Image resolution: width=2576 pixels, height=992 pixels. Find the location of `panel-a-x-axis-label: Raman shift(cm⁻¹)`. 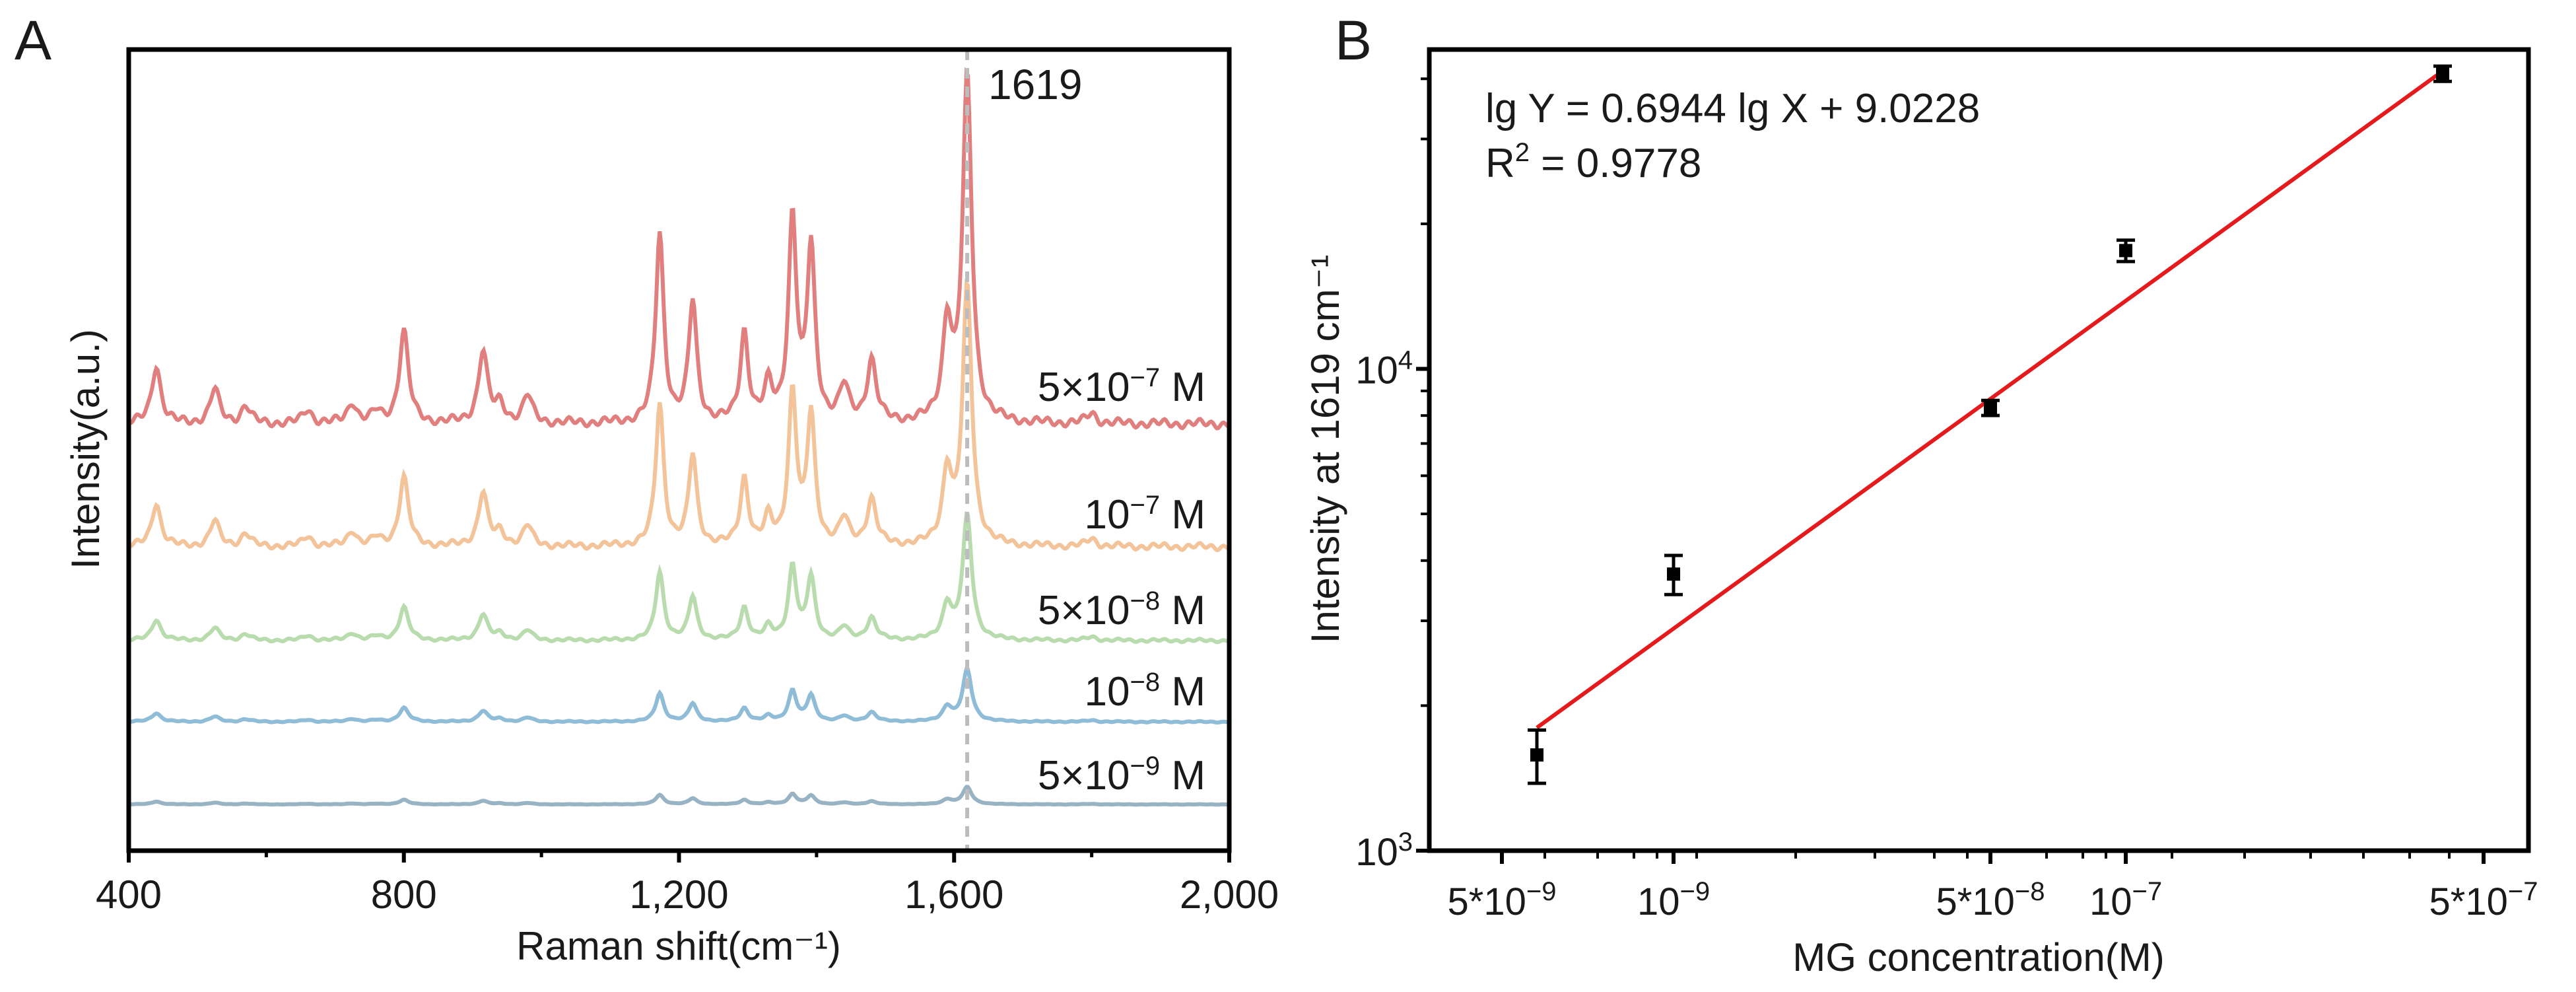

panel-a-x-axis-label: Raman shift(cm⁻¹) is located at coordinates (679, 946).